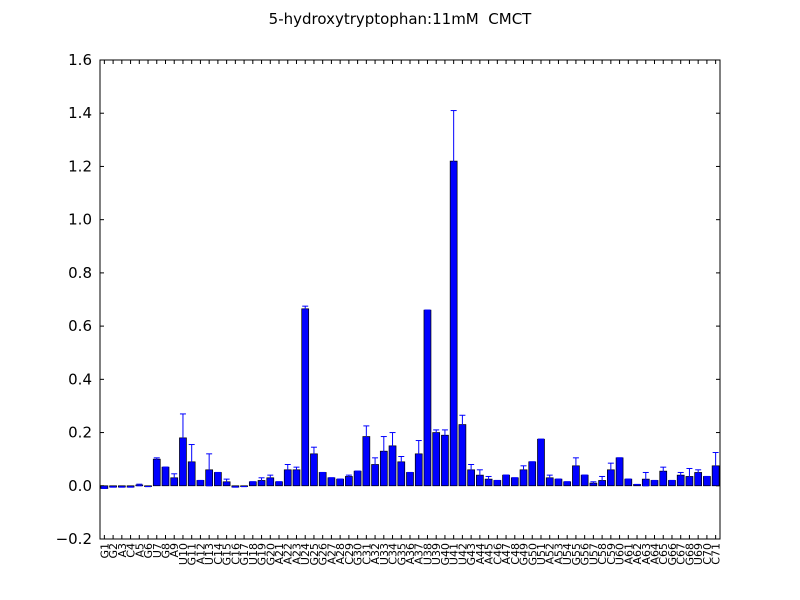 This screenshot has width=800, height=600. Describe the element at coordinates (340, 554) in the screenshot. I see `x-tick-label: A28` at that location.